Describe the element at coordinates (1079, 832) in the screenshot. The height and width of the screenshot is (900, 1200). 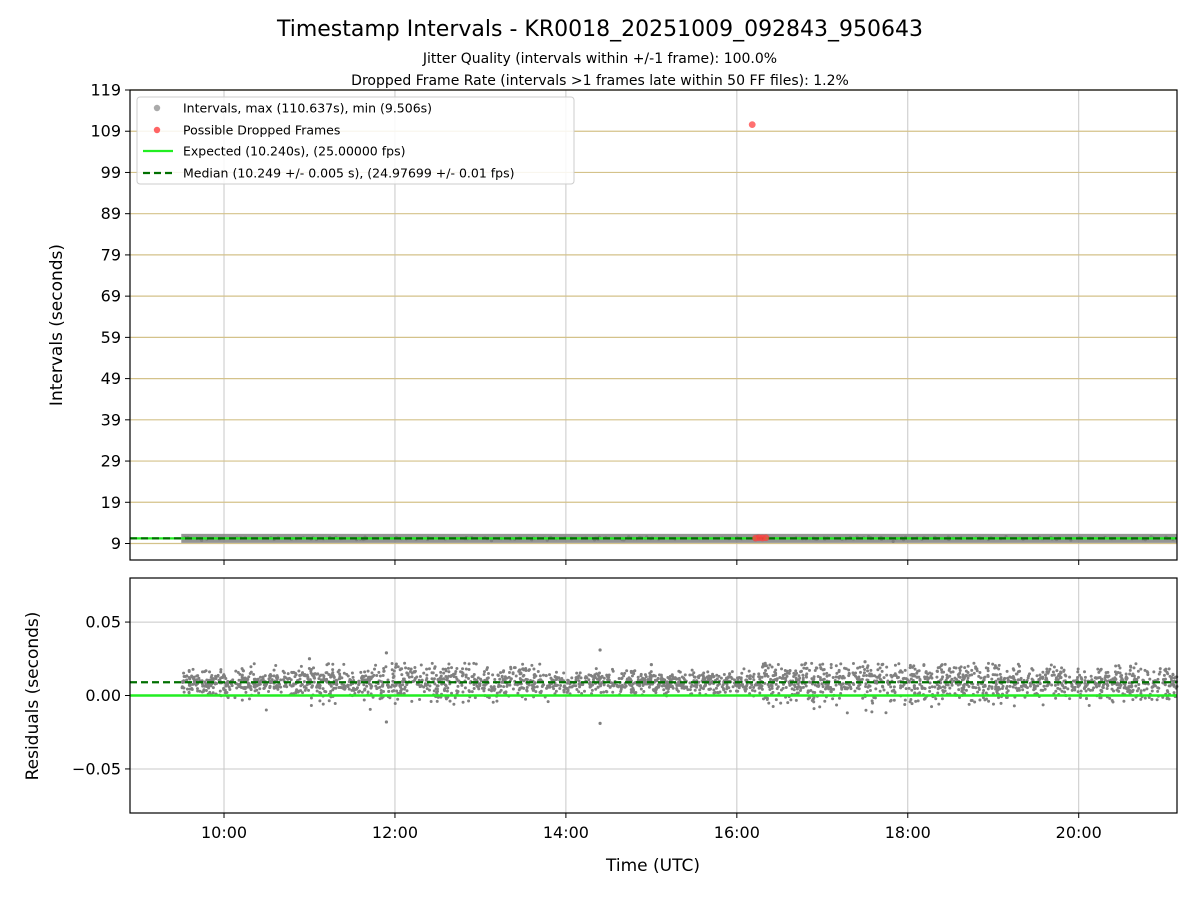
I see `x-tick-label: 20:00` at that location.